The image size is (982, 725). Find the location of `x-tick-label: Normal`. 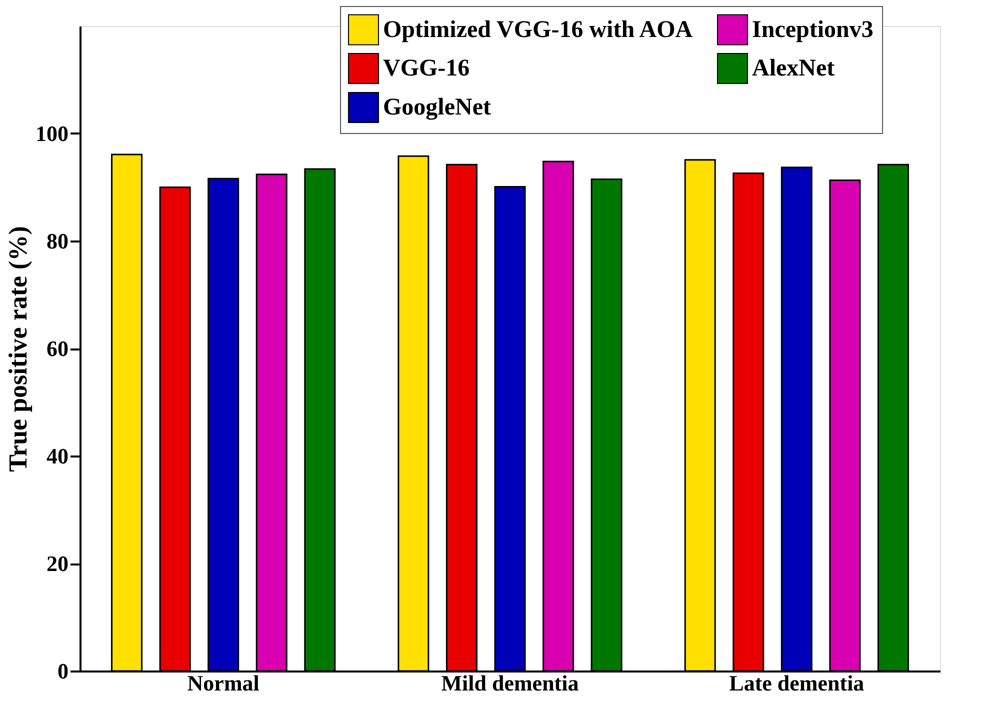

x-tick-label: Normal is located at coordinates (223, 683).